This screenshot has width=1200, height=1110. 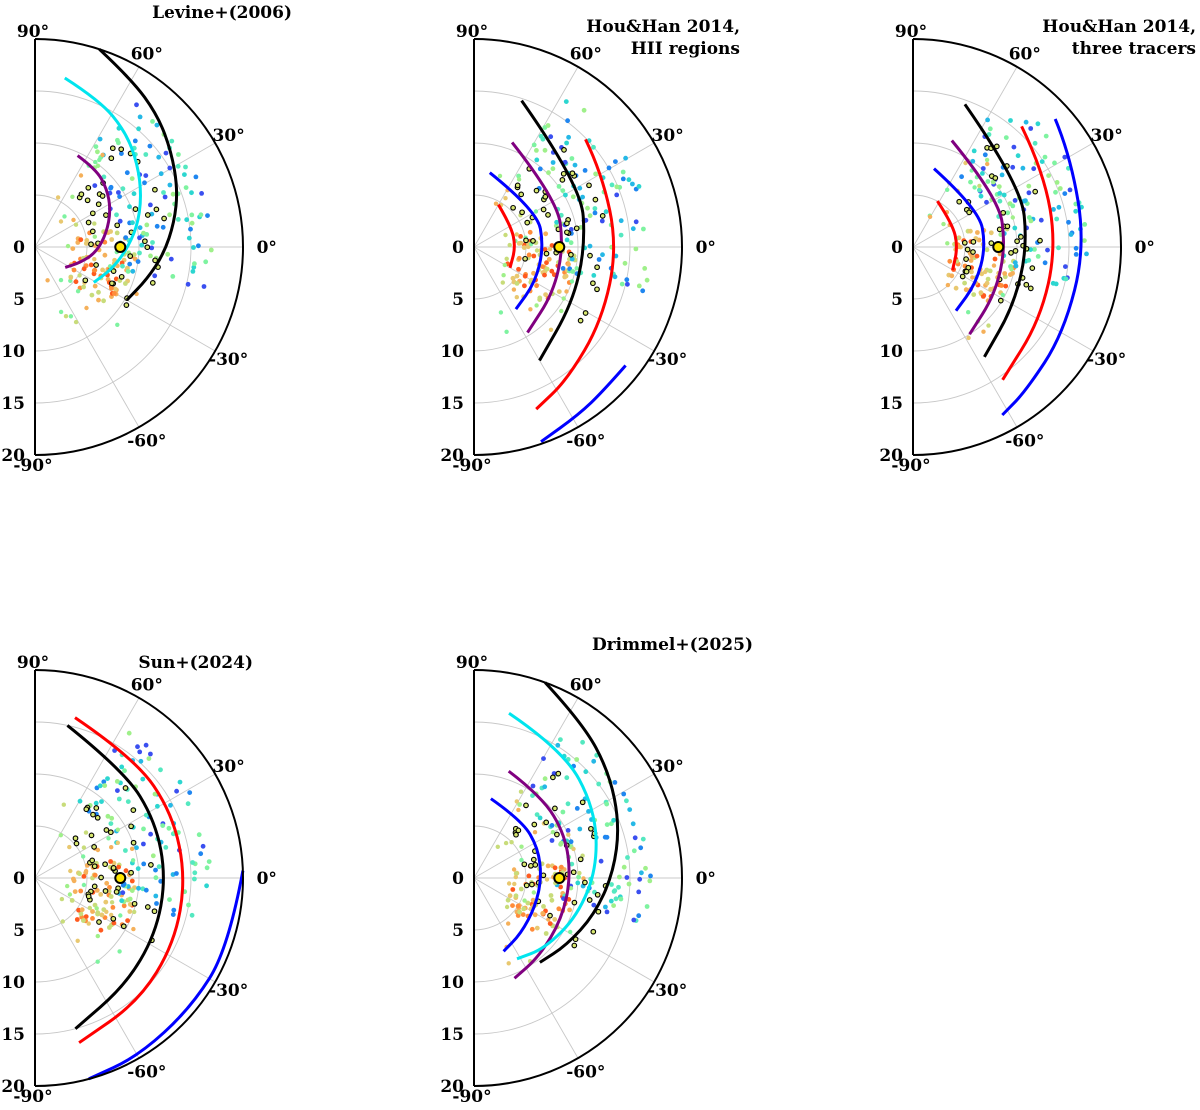 I want to click on radius-tick-label: 15, so click(x=452, y=404).